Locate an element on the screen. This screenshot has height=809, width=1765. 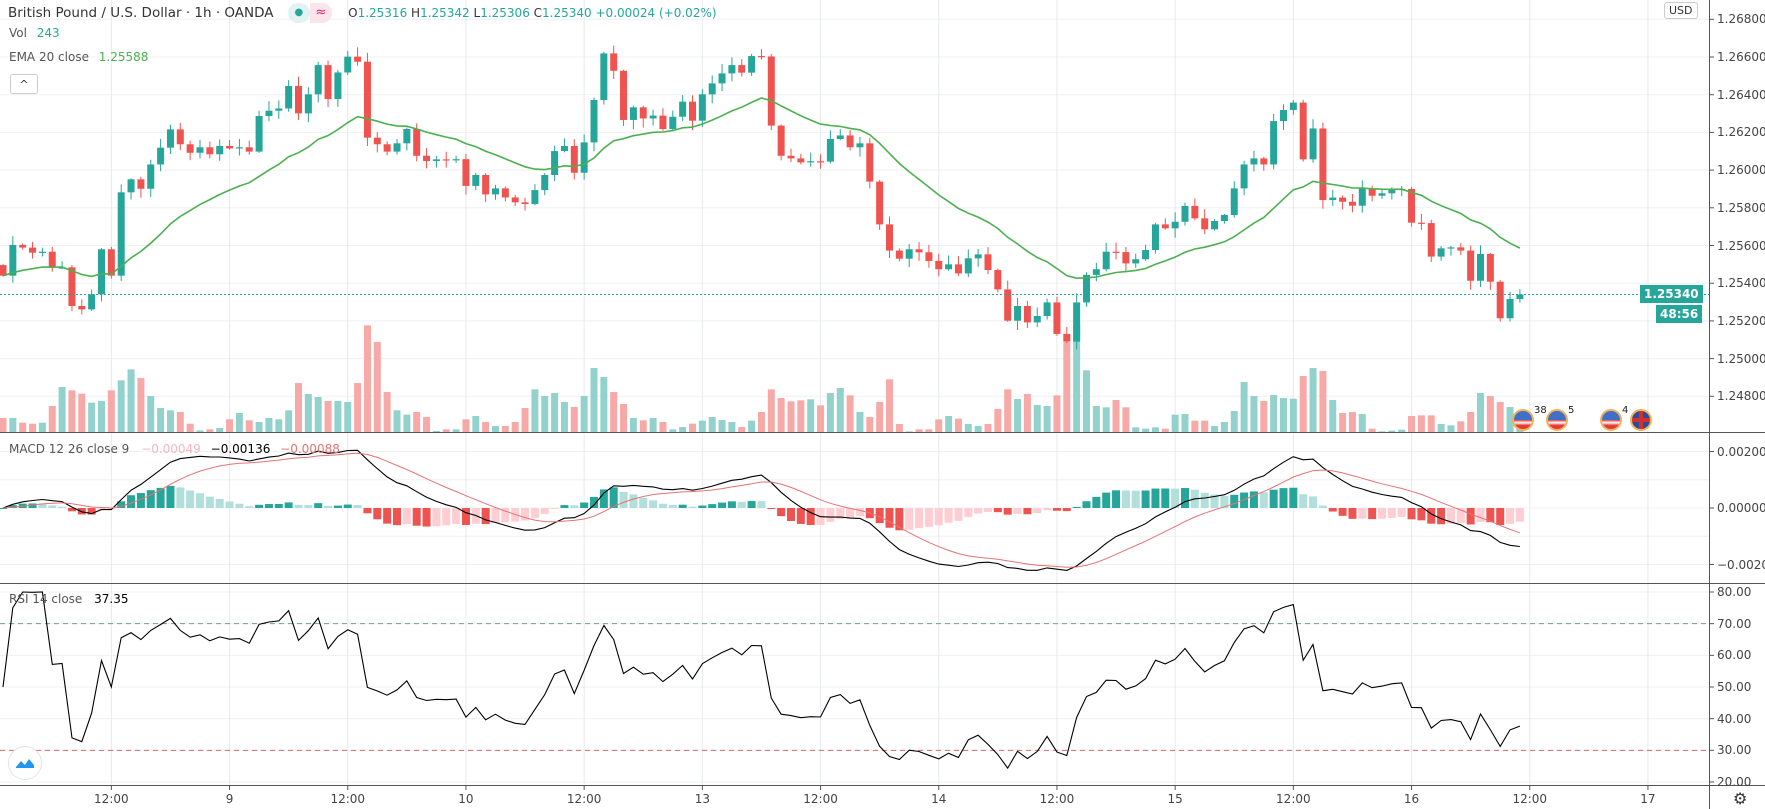
symbol-title: British Pound / U.S. Dollar · 1h · OANDA is located at coordinates (141, 13).